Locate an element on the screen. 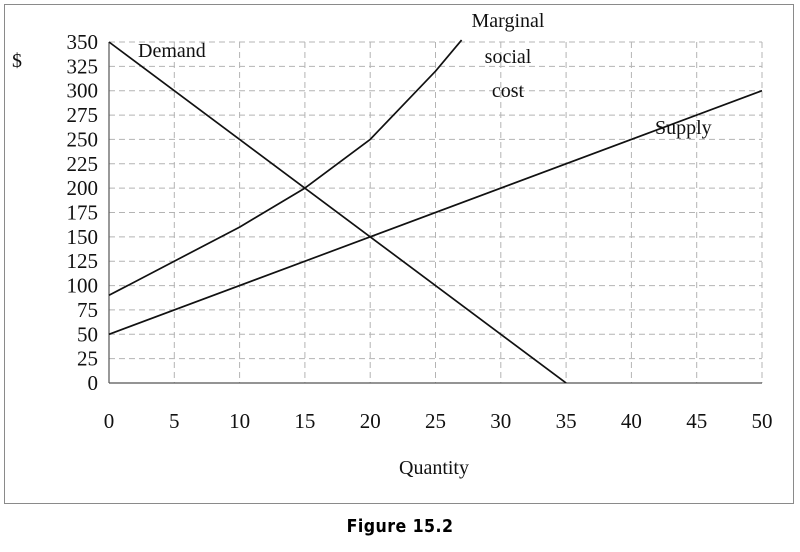  y-tick-label: 250 is located at coordinates (83, 139).